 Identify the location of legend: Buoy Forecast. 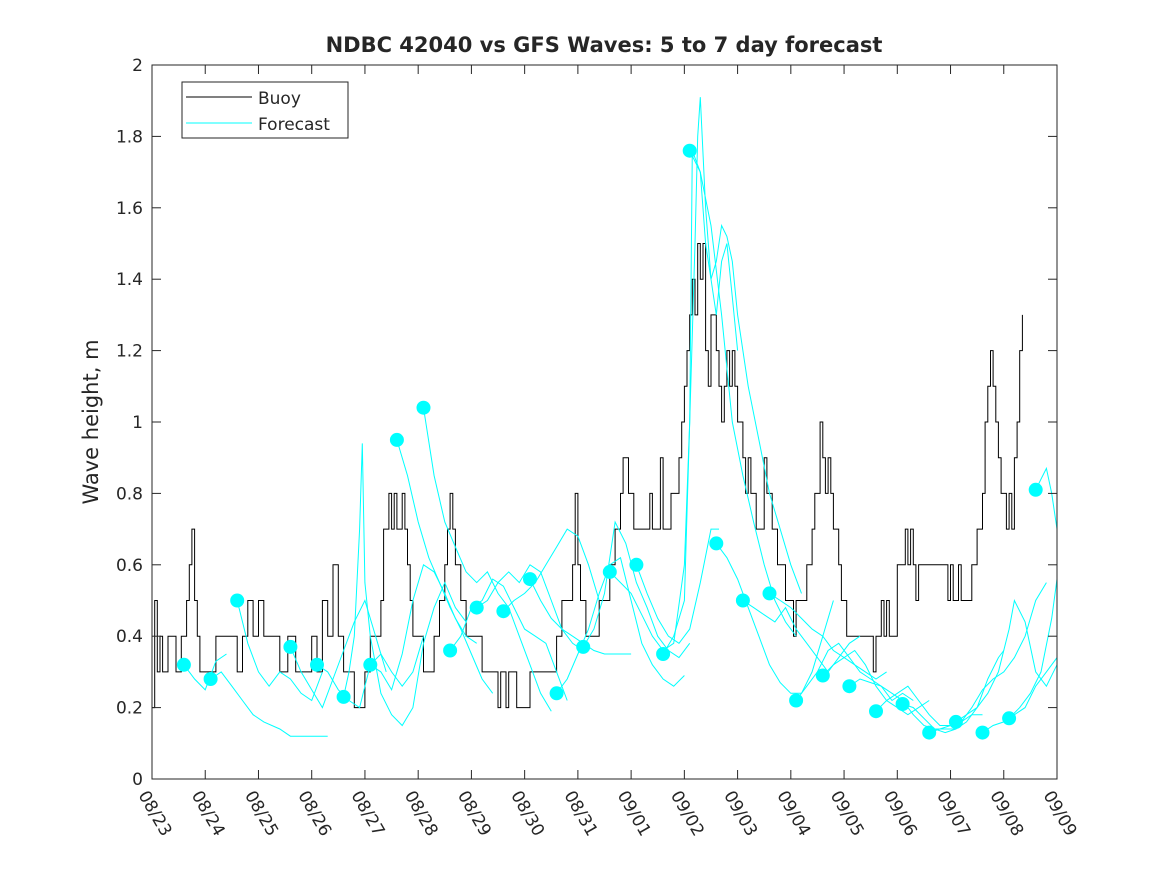
(265, 110).